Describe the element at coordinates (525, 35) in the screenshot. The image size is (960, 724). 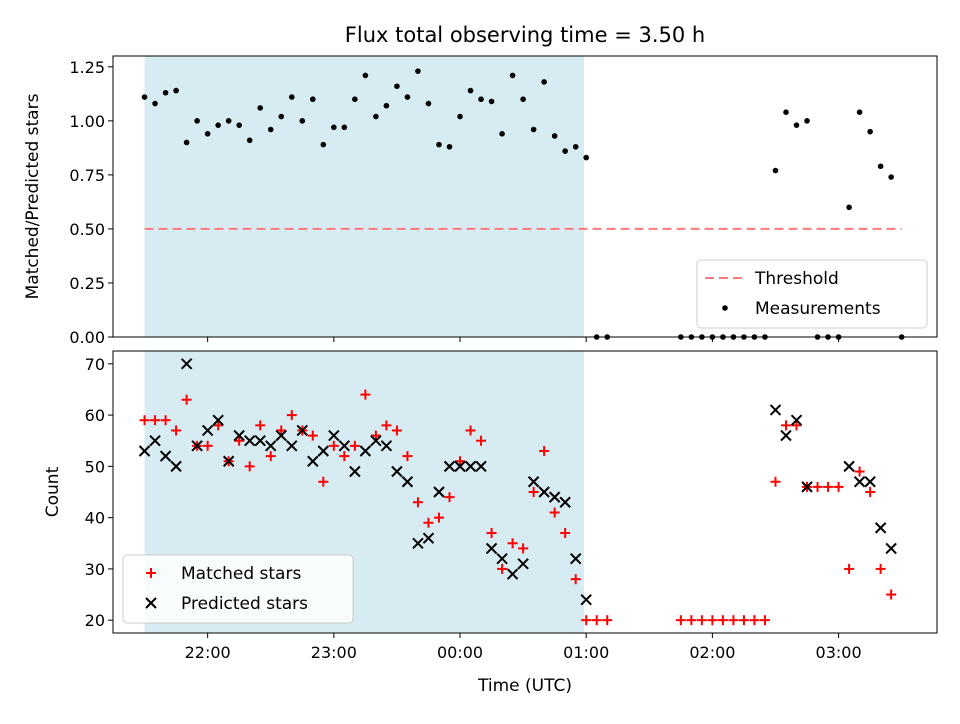
I see `chart-title: Flux total observing time = 3.50 h` at that location.